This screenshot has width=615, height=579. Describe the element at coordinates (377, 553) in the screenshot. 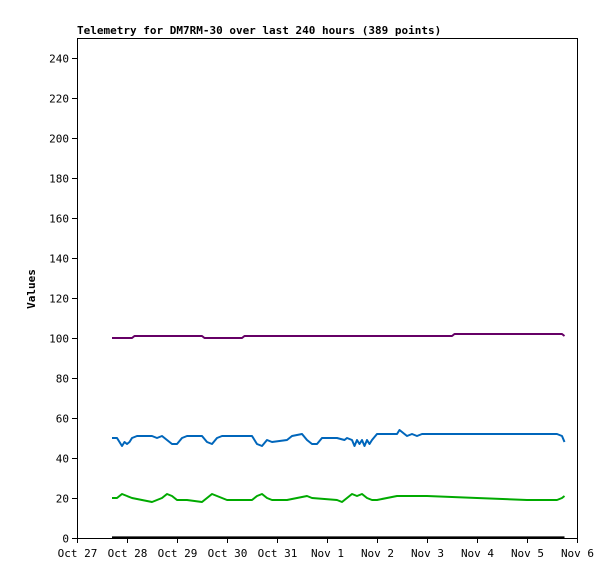

I see `x-tick-label: Nov 2` at that location.